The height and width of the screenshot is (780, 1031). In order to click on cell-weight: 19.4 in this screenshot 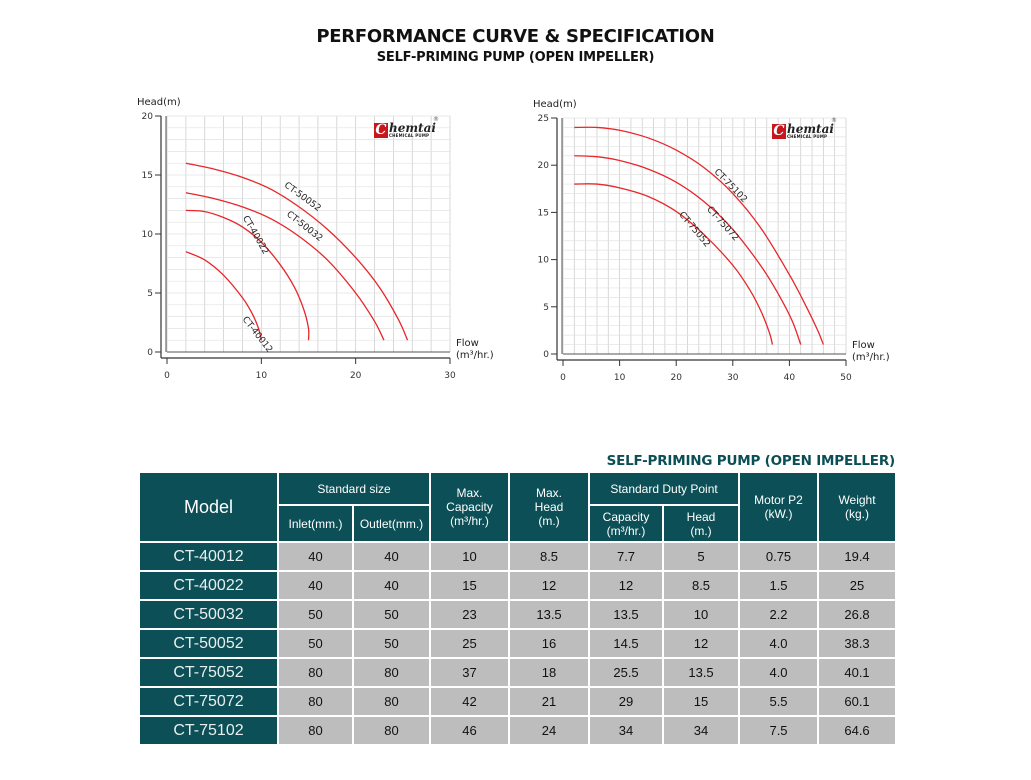, I will do `click(857, 556)`.